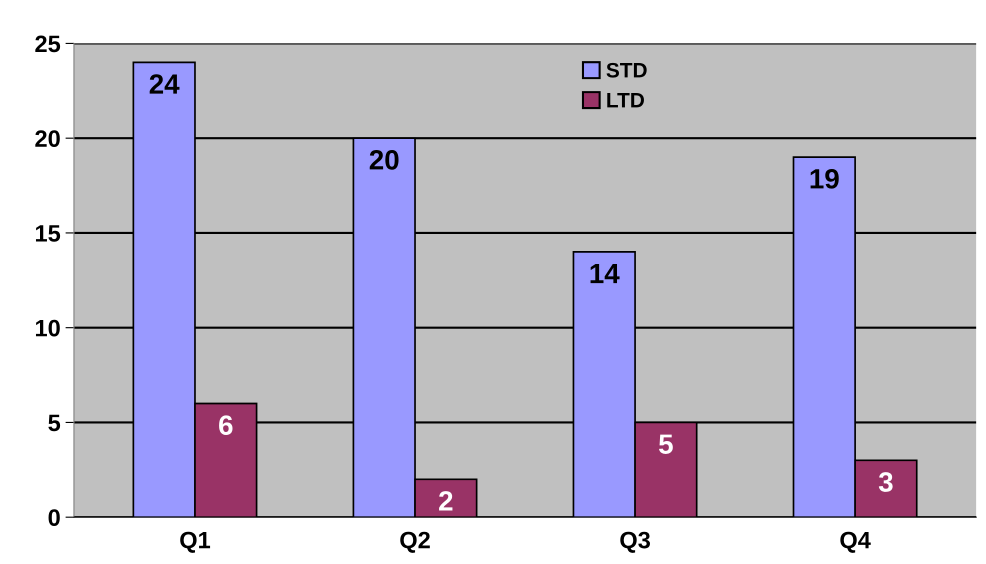 The height and width of the screenshot is (564, 986). What do you see at coordinates (415, 542) in the screenshot?
I see `x-tick-label: Q2` at bounding box center [415, 542].